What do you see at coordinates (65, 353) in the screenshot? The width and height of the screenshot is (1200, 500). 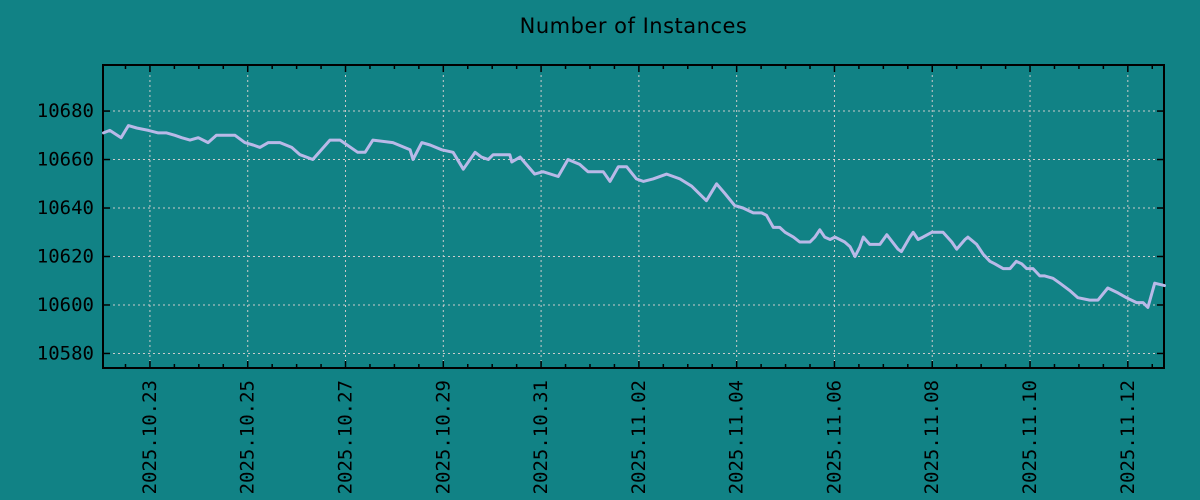 I see `y-tick-label: 10580` at bounding box center [65, 353].